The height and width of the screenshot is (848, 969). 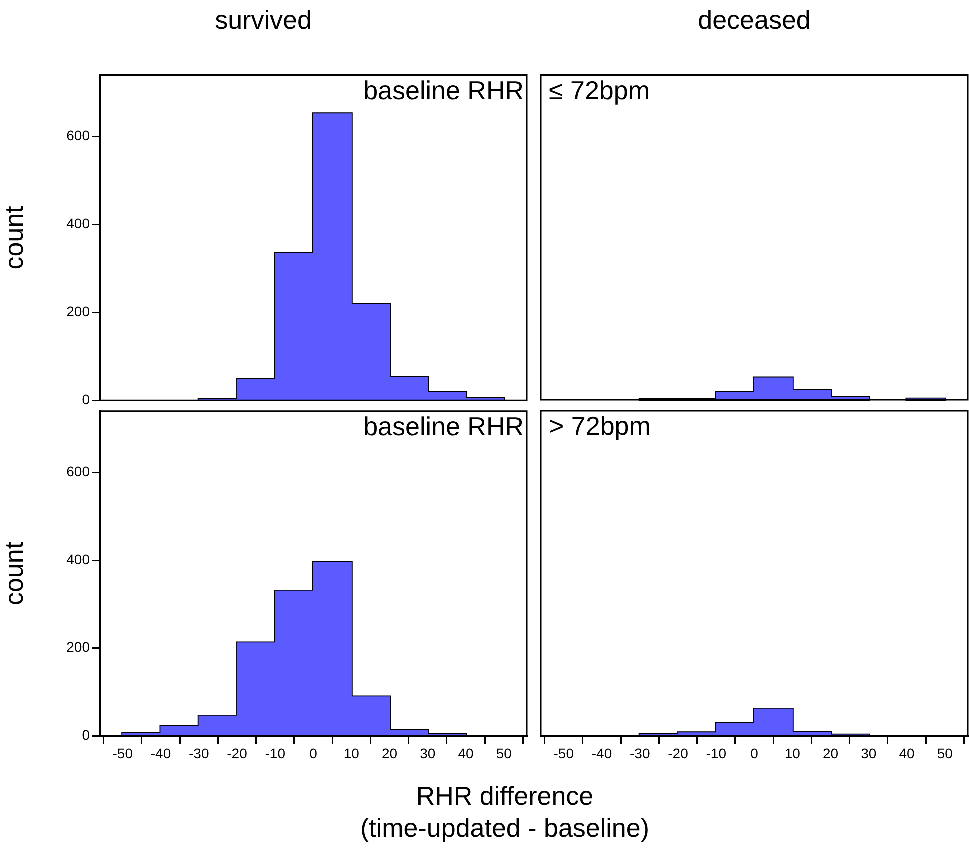 I want to click on chart-title: survived, so click(x=263, y=19).